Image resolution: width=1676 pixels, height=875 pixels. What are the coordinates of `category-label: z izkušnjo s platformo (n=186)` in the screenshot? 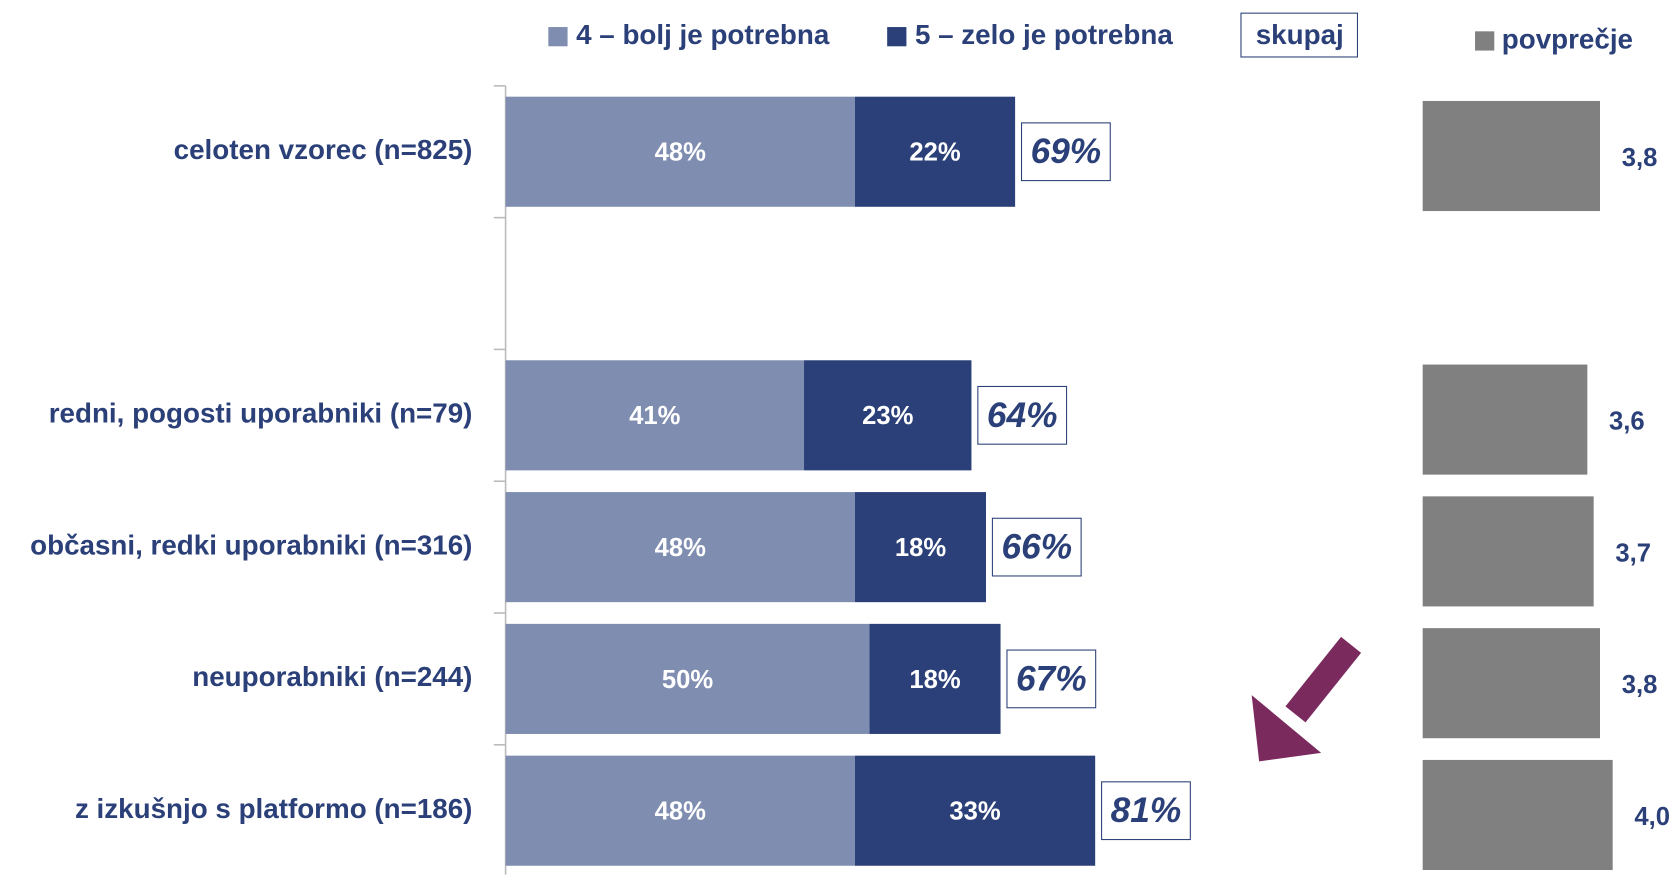 It's located at (274, 808).